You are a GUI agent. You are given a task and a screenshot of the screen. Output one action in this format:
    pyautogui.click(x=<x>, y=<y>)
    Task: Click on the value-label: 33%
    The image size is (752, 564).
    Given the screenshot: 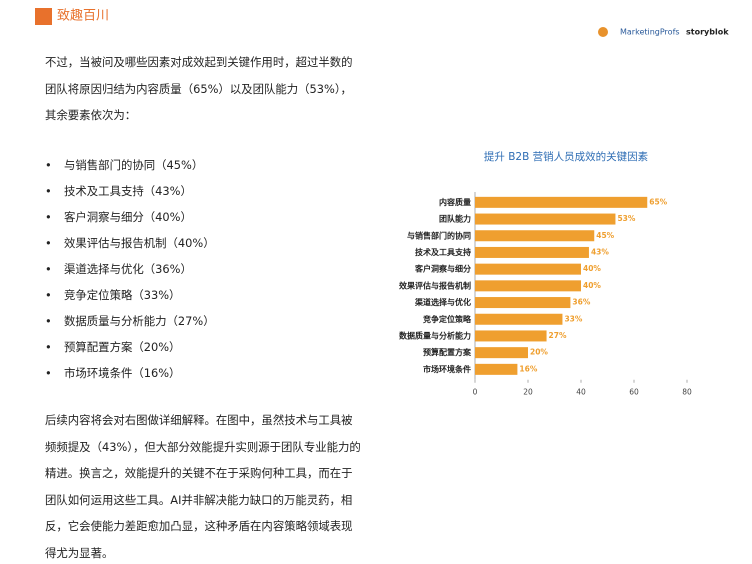 What is the action you would take?
    pyautogui.click(x=573, y=318)
    